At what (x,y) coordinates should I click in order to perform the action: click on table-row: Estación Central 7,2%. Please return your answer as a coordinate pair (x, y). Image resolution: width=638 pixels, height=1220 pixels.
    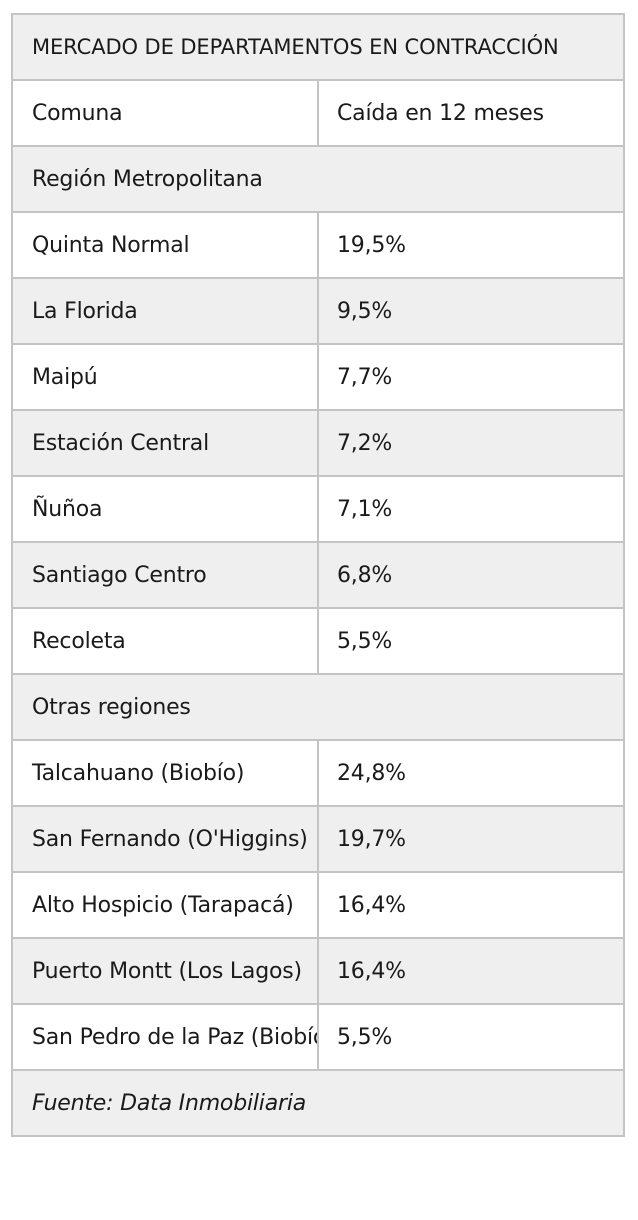
    Looking at the image, I should click on (318, 443).